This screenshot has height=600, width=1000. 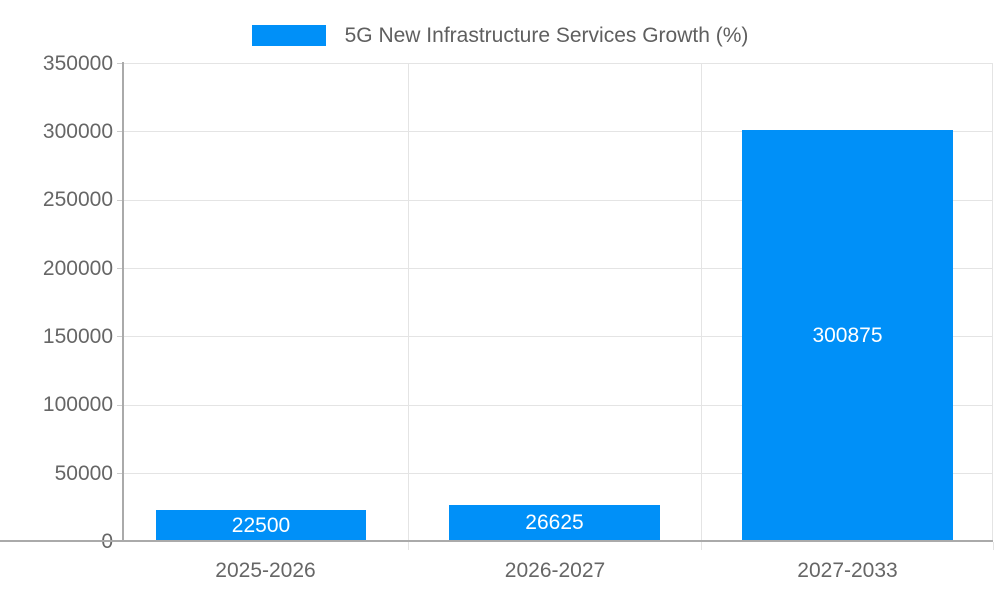 I want to click on x-label-2027-2033: 2027-2033, so click(x=847, y=570).